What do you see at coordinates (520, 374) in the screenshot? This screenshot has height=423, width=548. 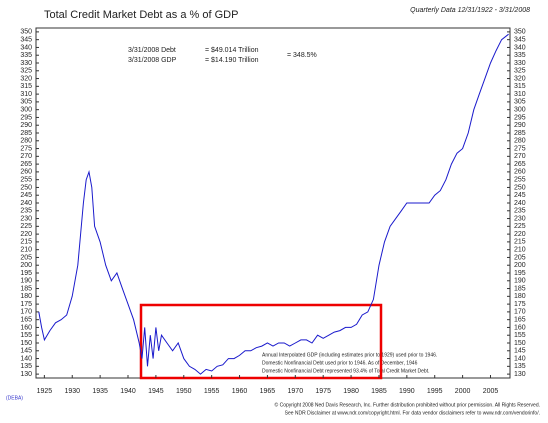 I see `y2-tick-label: 130` at bounding box center [520, 374].